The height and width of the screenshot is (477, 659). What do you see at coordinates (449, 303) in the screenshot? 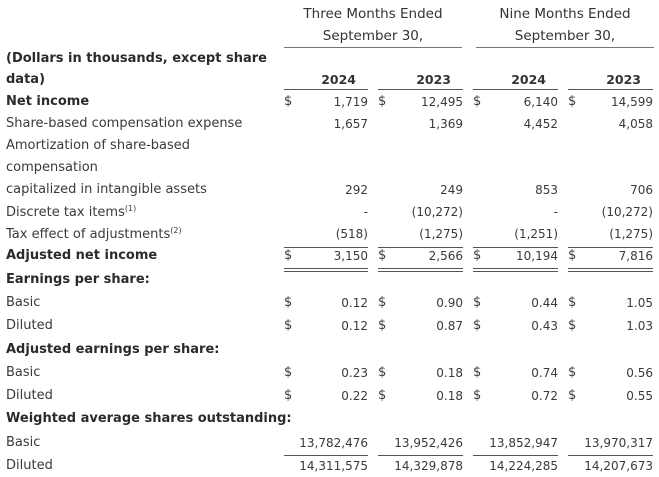
I see `value-cell: 0.90` at bounding box center [449, 303].